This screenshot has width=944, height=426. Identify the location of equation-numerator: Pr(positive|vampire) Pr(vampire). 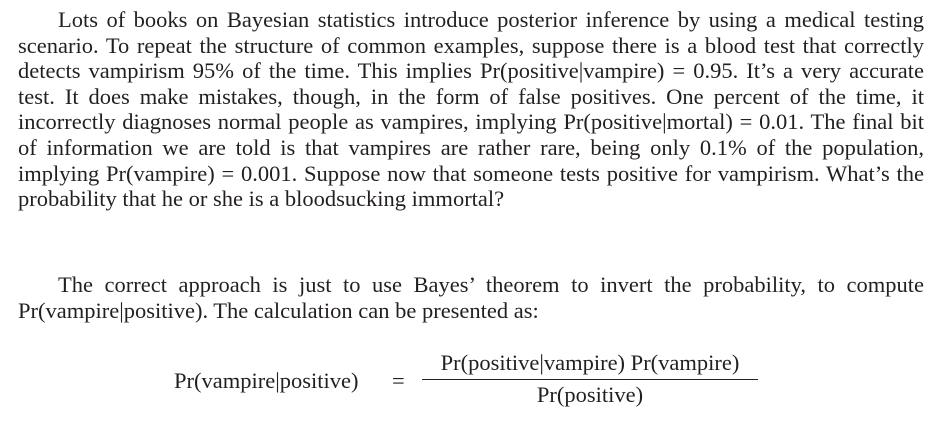
(590, 362).